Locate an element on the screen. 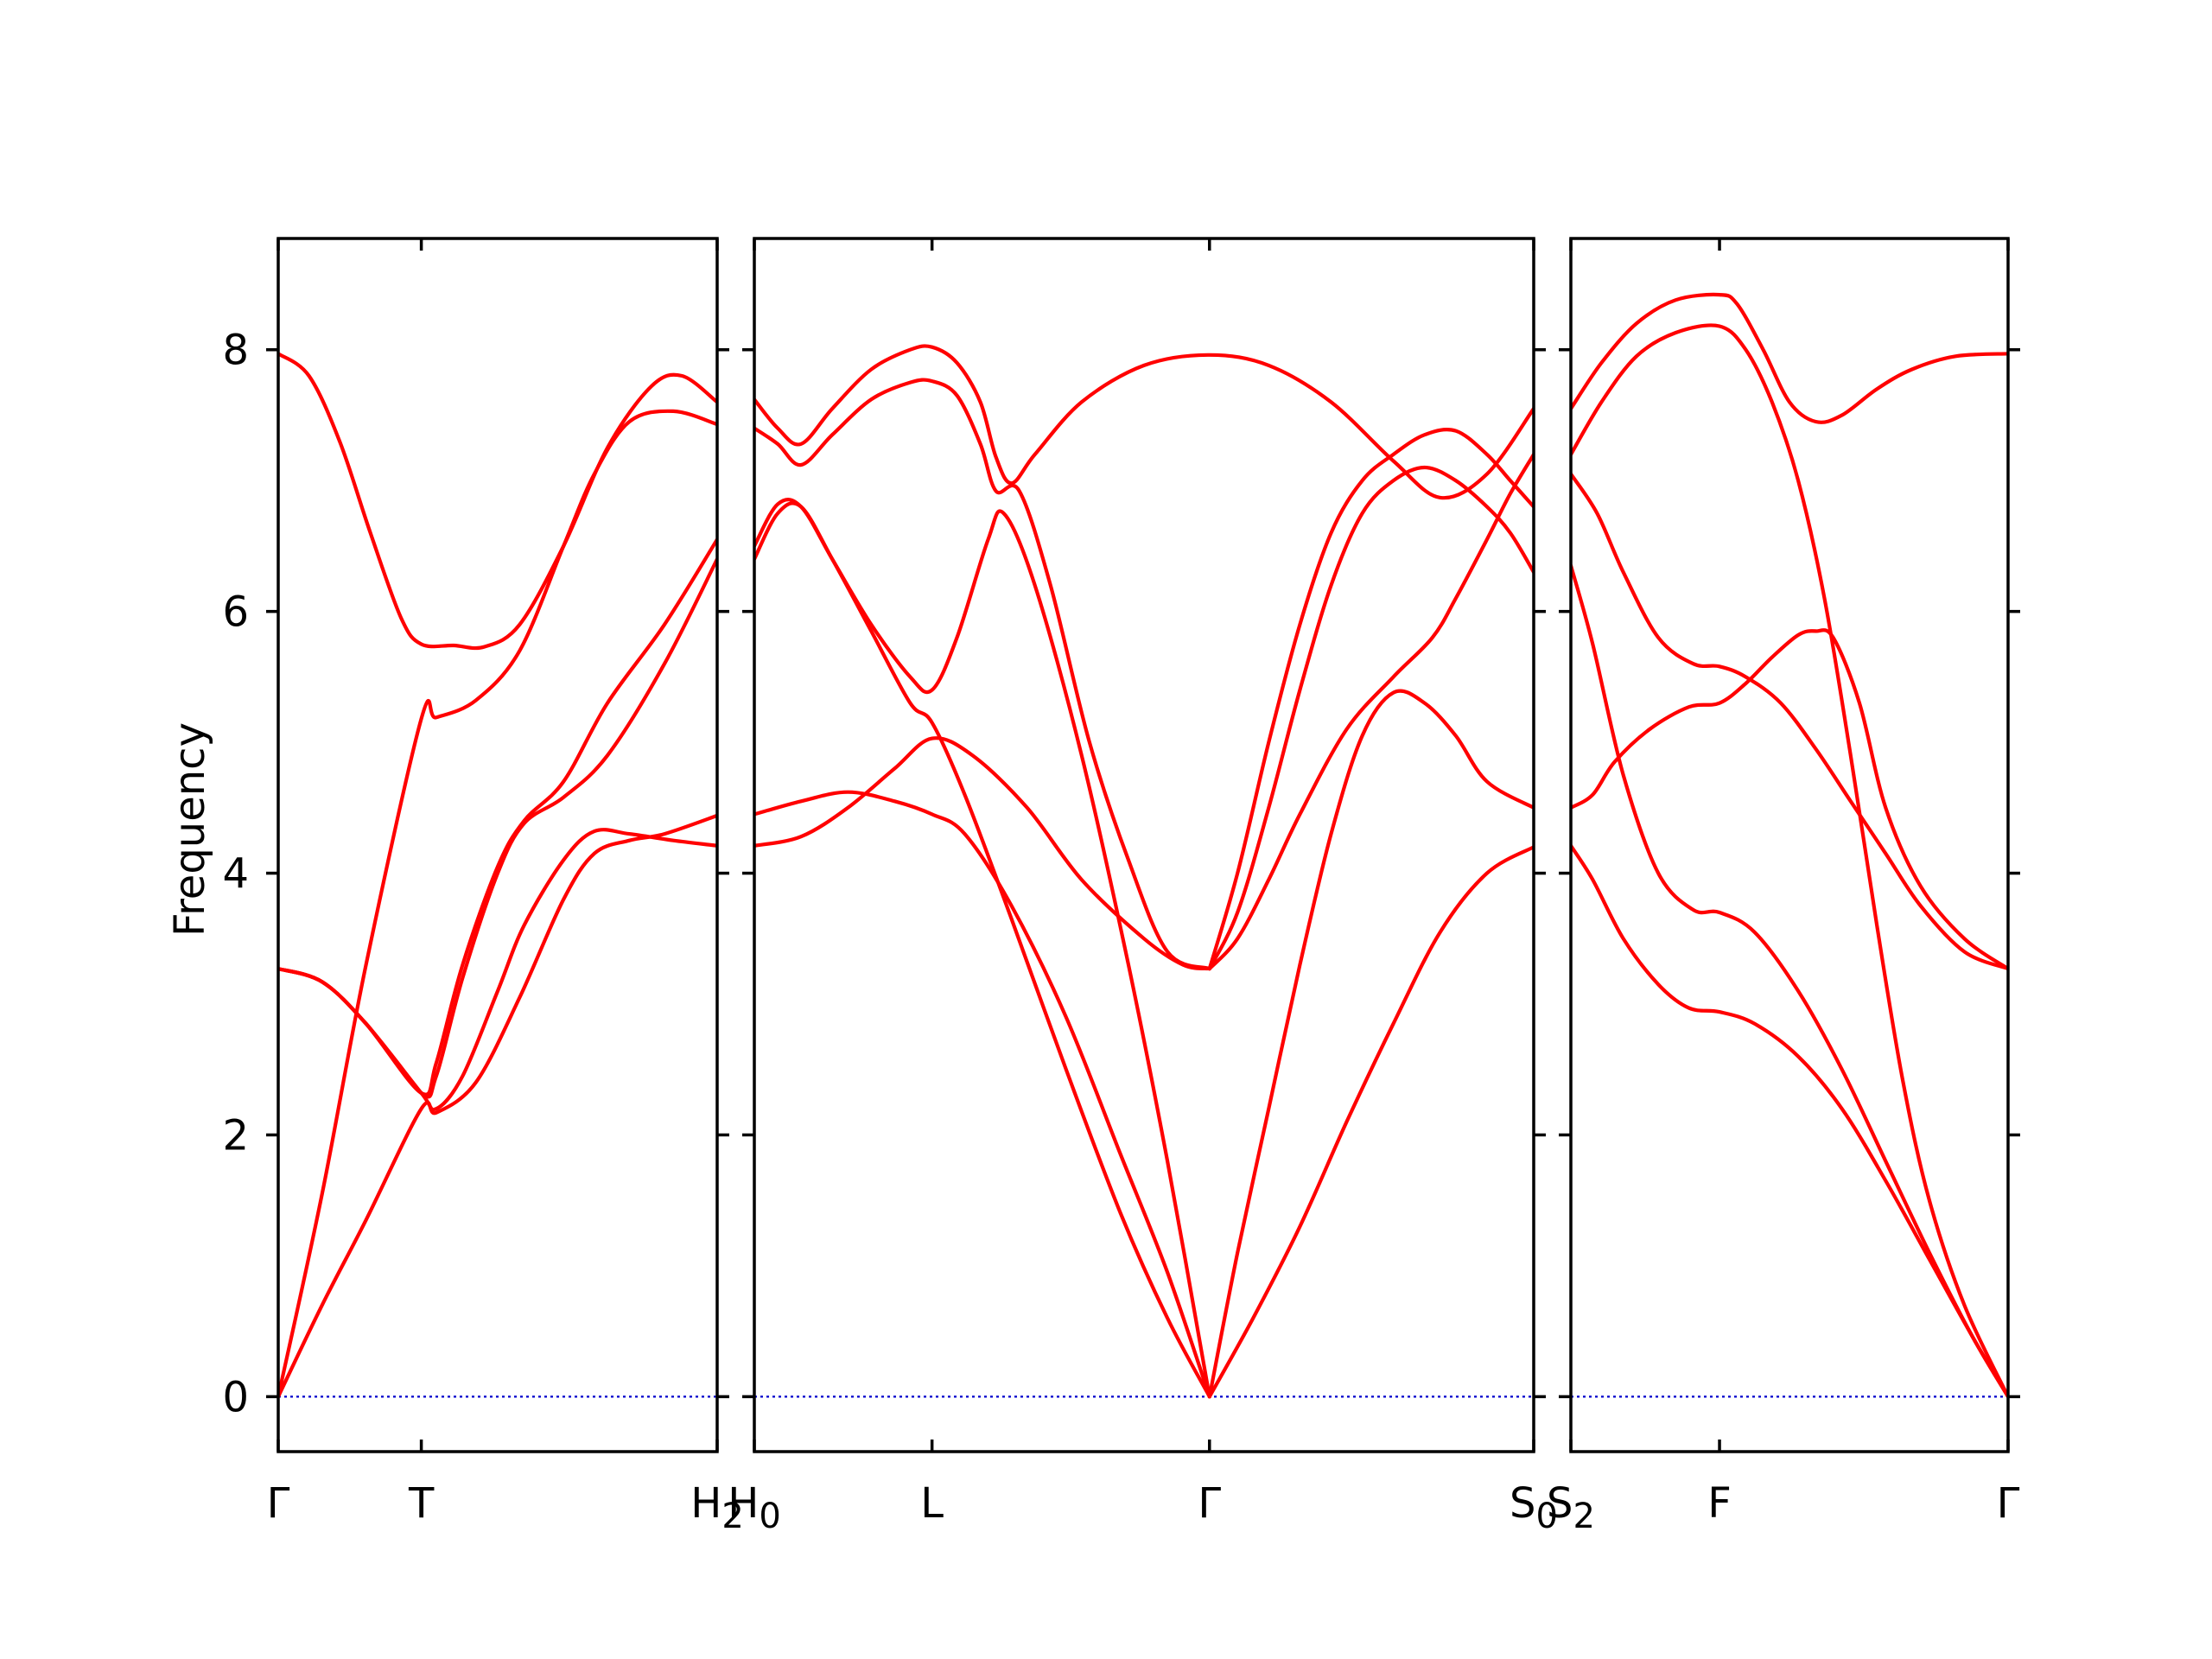  panel-1-xtick-label-3: H2 is located at coordinates (717, 1507).